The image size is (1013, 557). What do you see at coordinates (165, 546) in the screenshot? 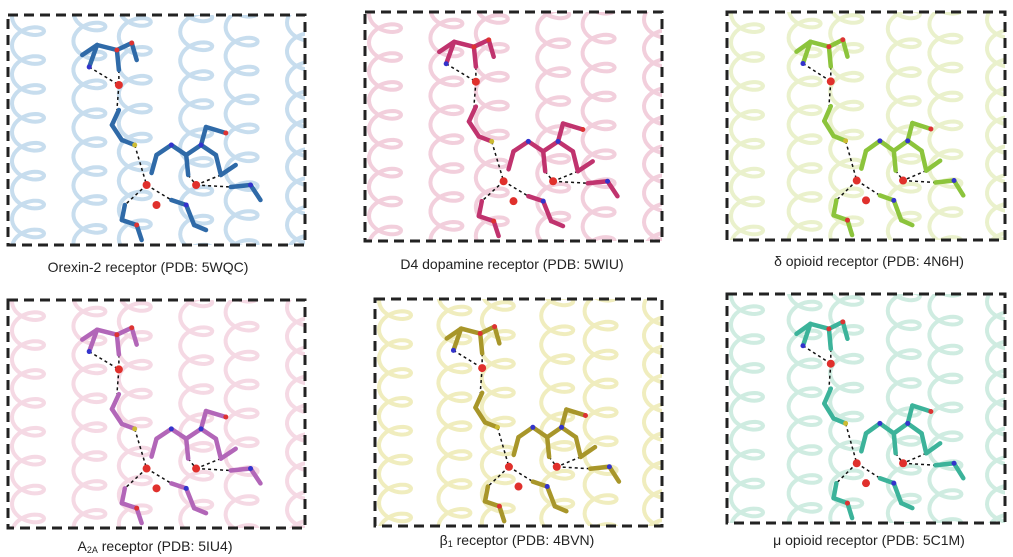
I see `caption-text: receptor (PDB: 5IU4)` at bounding box center [165, 546].